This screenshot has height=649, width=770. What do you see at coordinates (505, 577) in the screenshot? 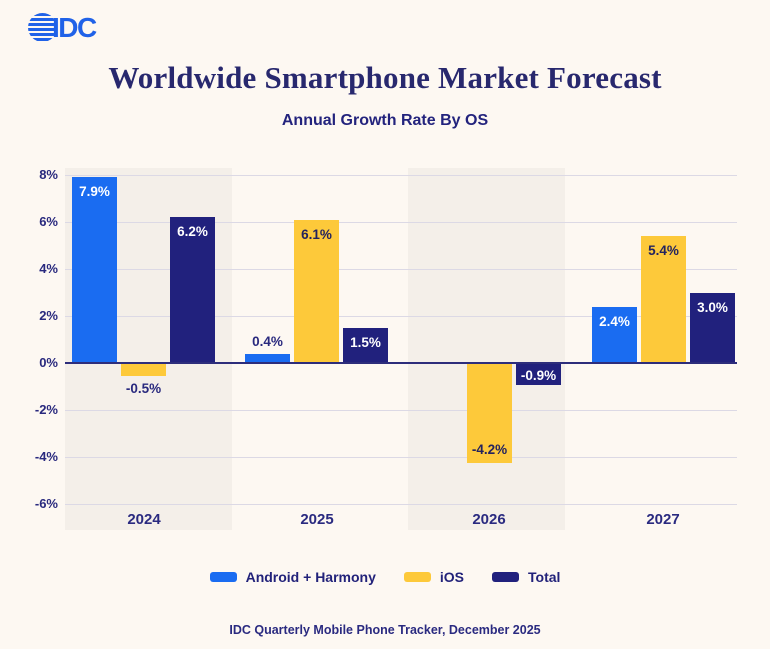
I see `total-swatch-icon` at bounding box center [505, 577].